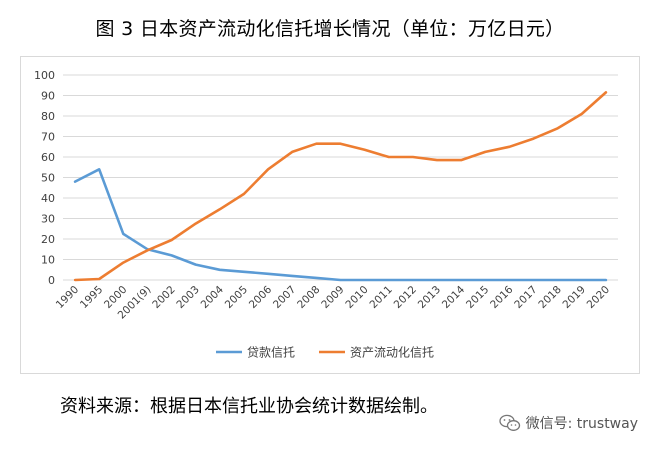  I want to click on x-tick-label: 2018, so click(549, 297).